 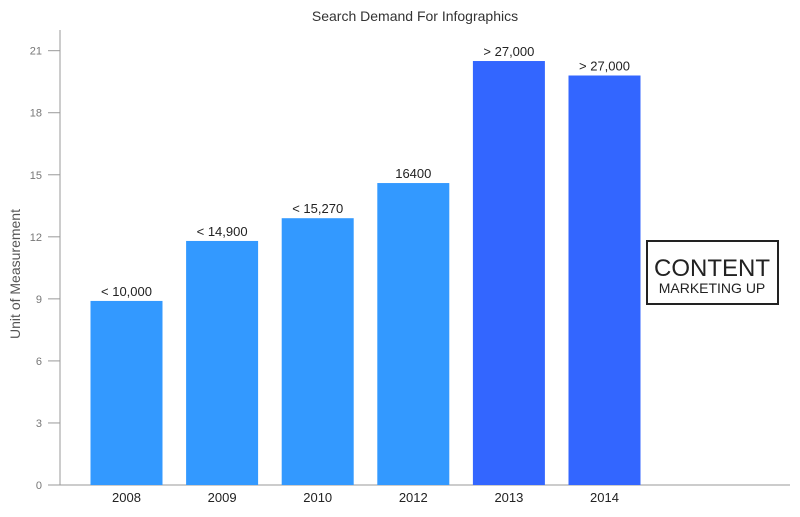 I want to click on bar-2012, so click(x=413, y=334).